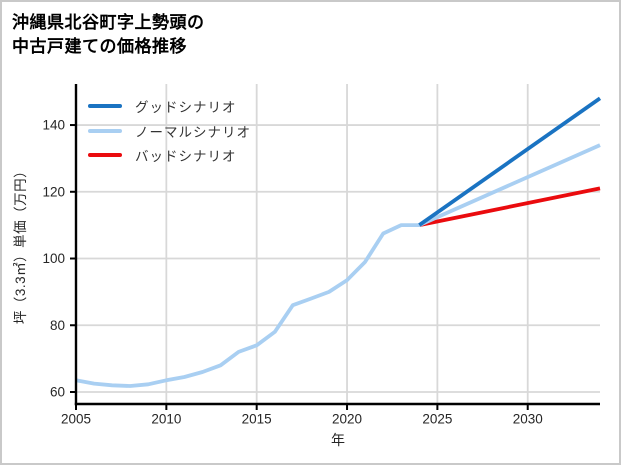 This screenshot has width=621, height=465. What do you see at coordinates (193, 132) in the screenshot?
I see `legend-label: ノーマルシナリオ` at bounding box center [193, 132].